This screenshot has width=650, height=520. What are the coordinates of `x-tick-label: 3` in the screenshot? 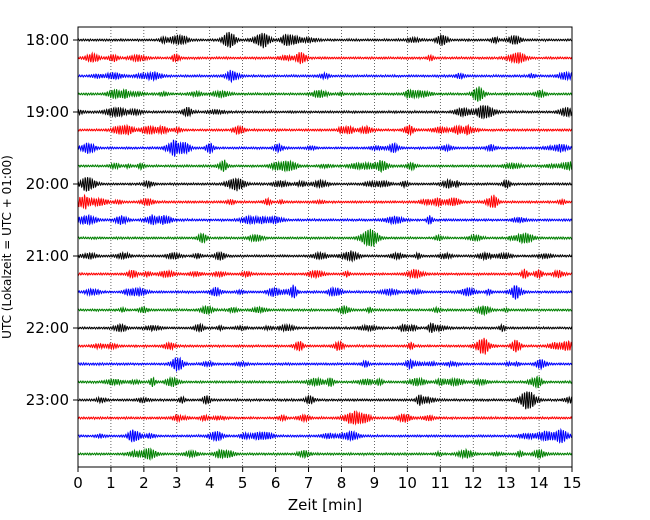 It's located at (177, 483).